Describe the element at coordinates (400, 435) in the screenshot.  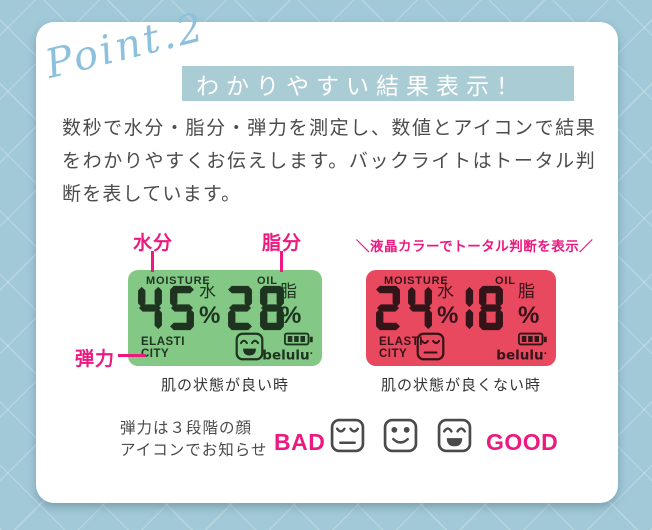
I see `neutral-face-icon` at that location.